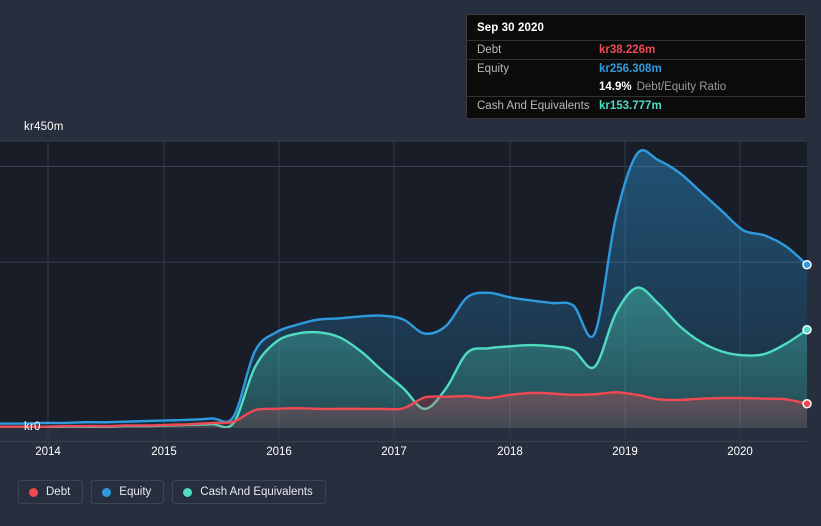 The width and height of the screenshot is (821, 526). I want to click on endpoint-marker-debt, so click(807, 404).